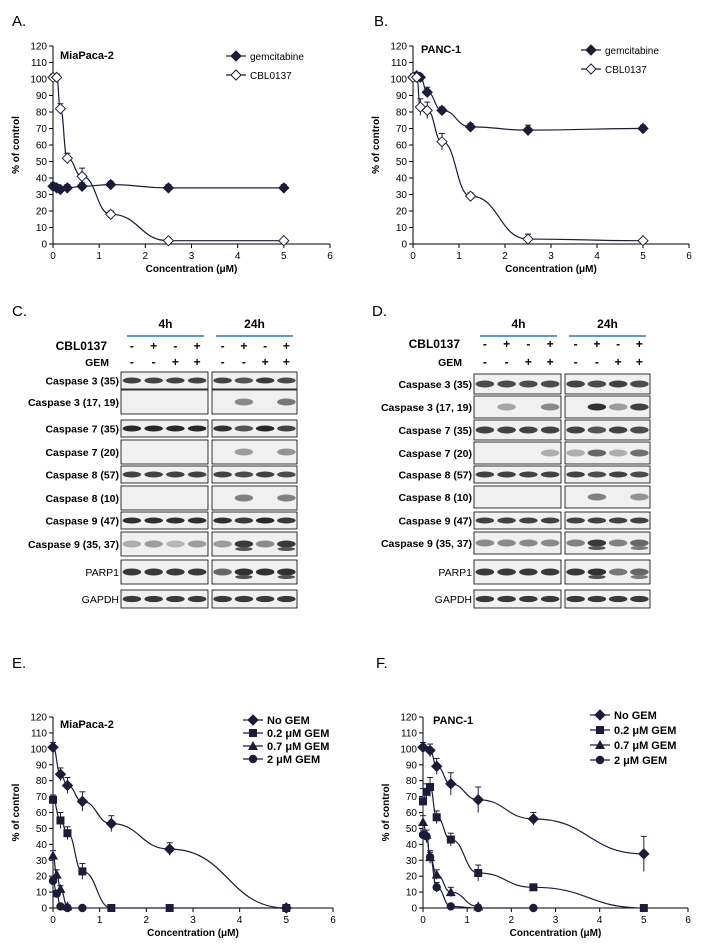 This screenshot has width=709, height=944. I want to click on y-tick-label: 30, so click(42, 195).